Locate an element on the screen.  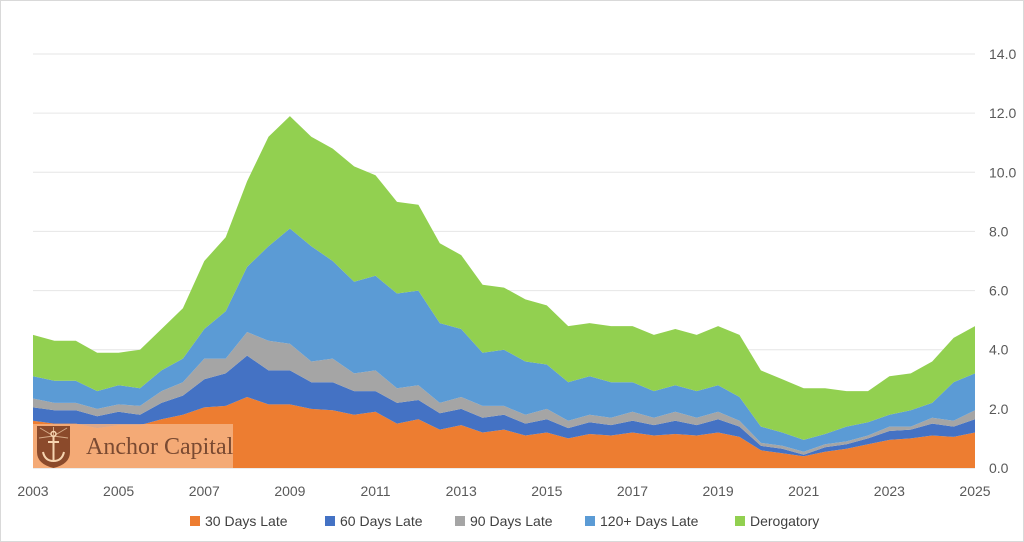
y-tick-label: 14.0 is located at coordinates (1002, 54).